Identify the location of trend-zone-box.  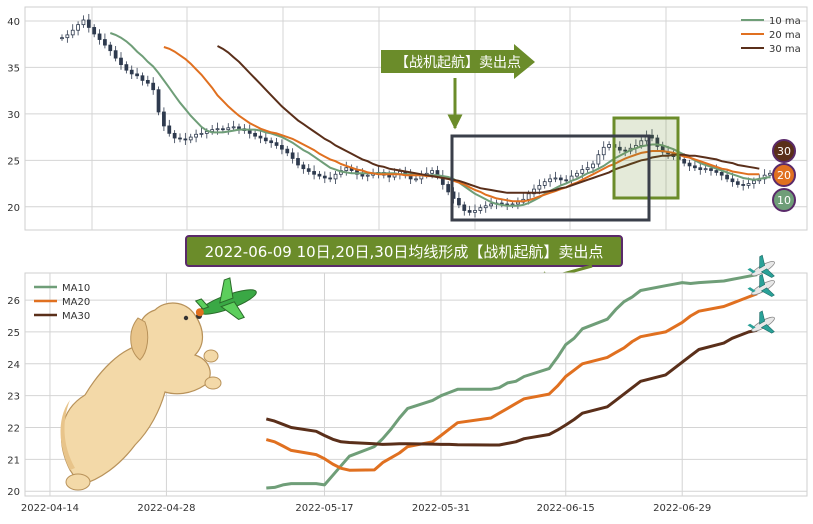
(550, 178).